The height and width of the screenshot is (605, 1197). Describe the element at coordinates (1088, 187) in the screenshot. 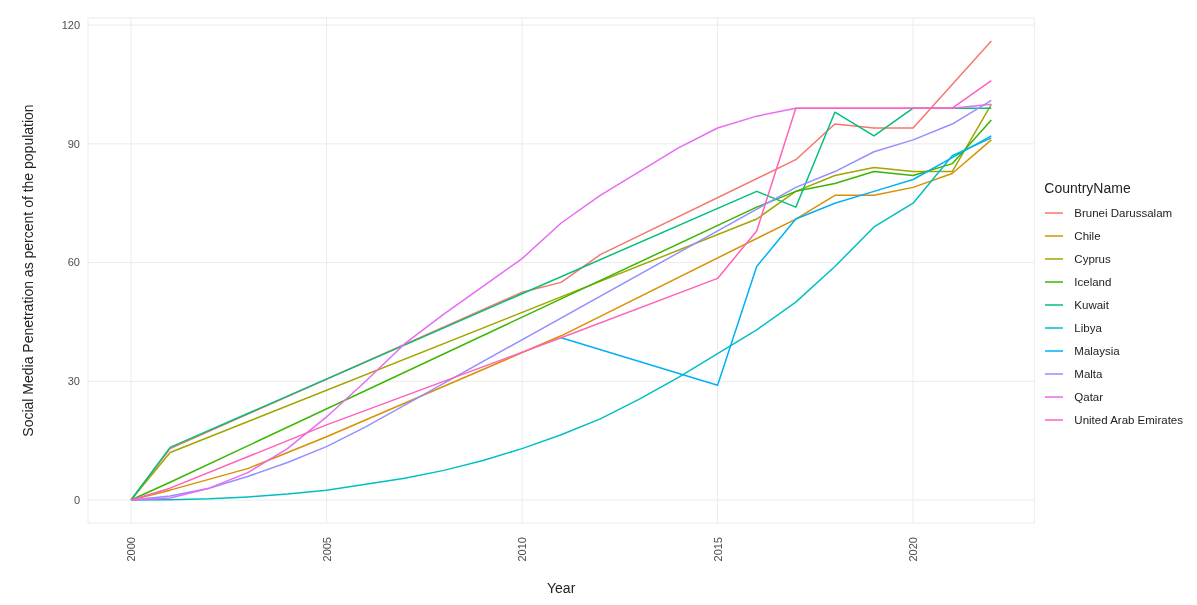

I see `legend-title: CountryName` at that location.